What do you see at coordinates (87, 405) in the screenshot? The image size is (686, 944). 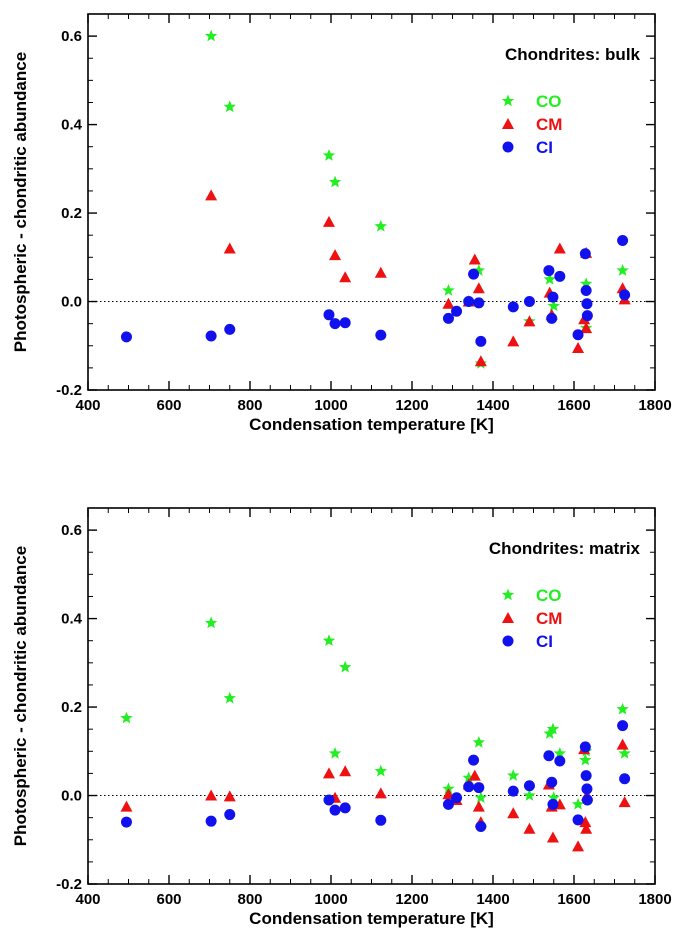 I see `x-tick-label: 400` at bounding box center [87, 405].